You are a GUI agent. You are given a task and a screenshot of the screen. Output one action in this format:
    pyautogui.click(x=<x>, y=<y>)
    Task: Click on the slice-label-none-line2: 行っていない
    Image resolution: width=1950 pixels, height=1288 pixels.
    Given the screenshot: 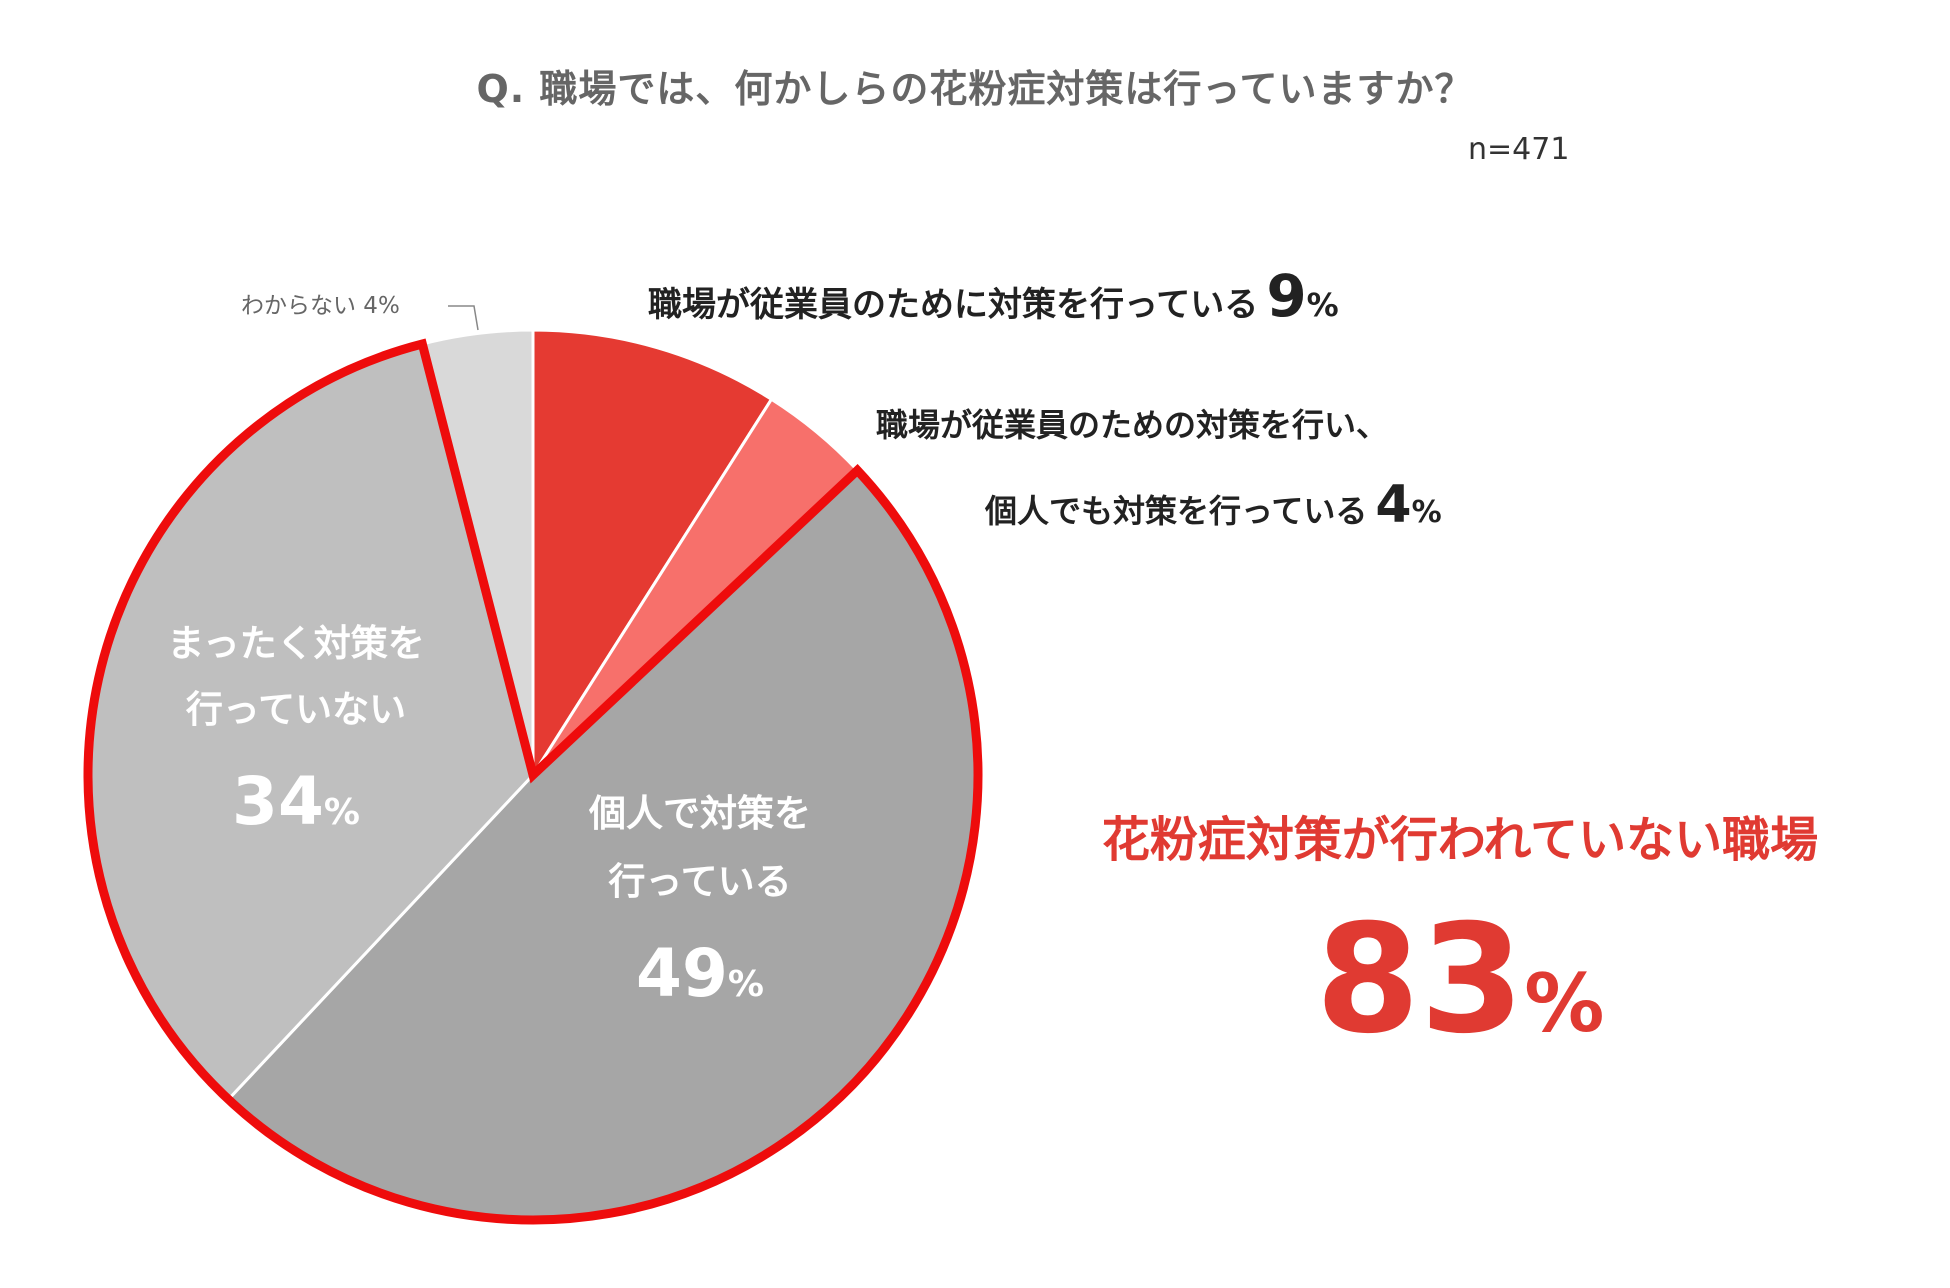 What is the action you would take?
    pyautogui.click(x=296, y=709)
    